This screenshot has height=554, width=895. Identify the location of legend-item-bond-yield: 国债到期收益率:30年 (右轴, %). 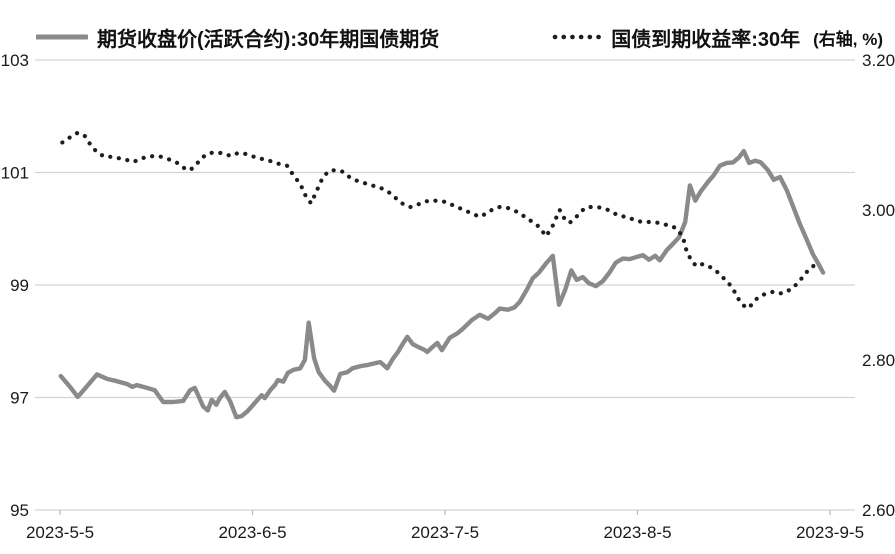
(717, 37).